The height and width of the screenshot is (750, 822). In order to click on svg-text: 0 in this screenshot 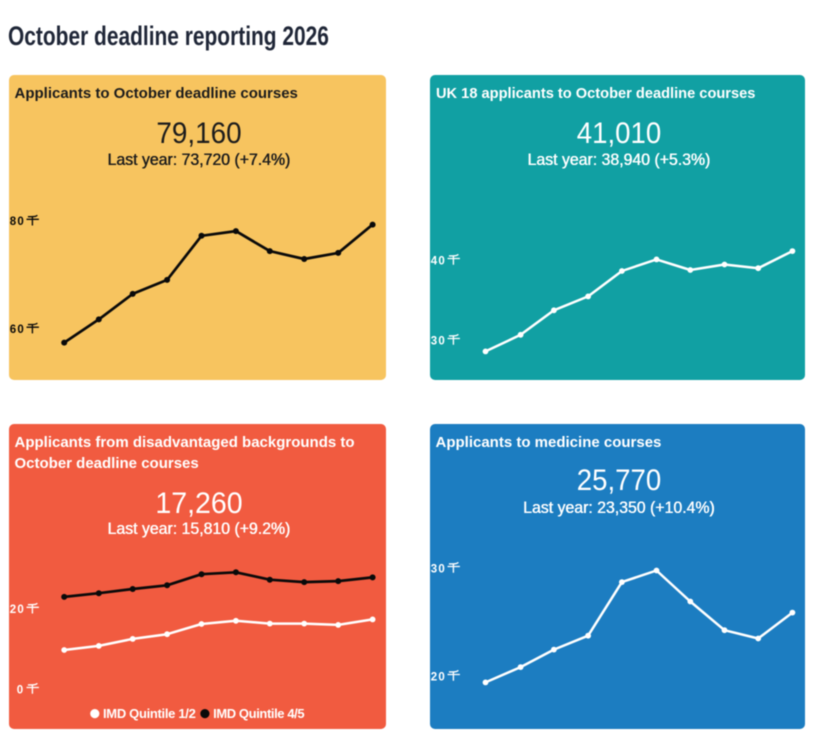, I will do `click(20, 690)`.